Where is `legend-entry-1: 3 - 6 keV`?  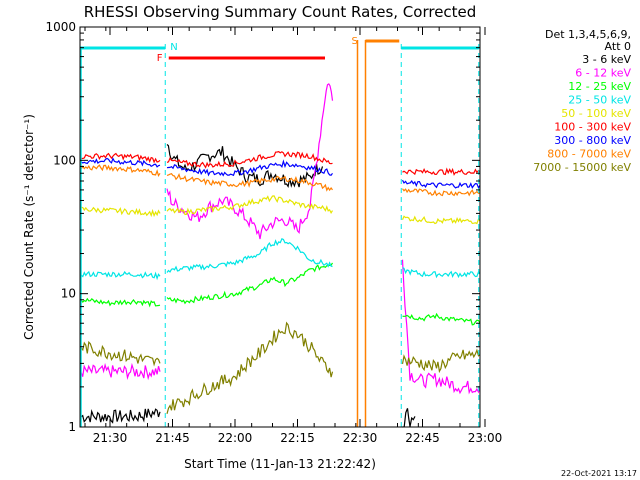 legend-entry-1: 3 - 6 keV is located at coordinates (606, 59).